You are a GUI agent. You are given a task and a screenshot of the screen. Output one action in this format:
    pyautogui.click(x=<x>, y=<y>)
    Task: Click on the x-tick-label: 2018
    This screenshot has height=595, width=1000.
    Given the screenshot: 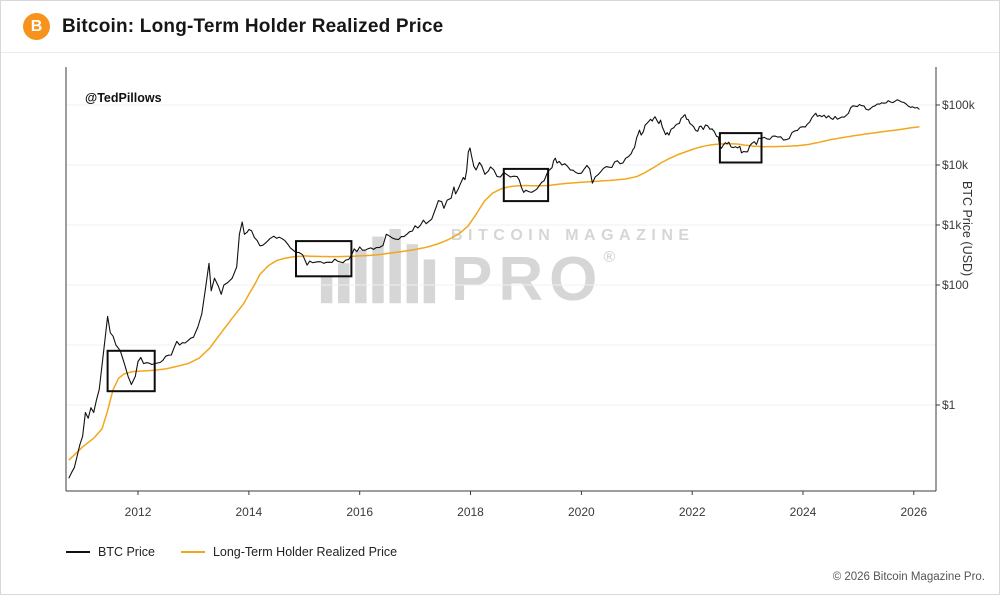 What is the action you would take?
    pyautogui.click(x=470, y=512)
    